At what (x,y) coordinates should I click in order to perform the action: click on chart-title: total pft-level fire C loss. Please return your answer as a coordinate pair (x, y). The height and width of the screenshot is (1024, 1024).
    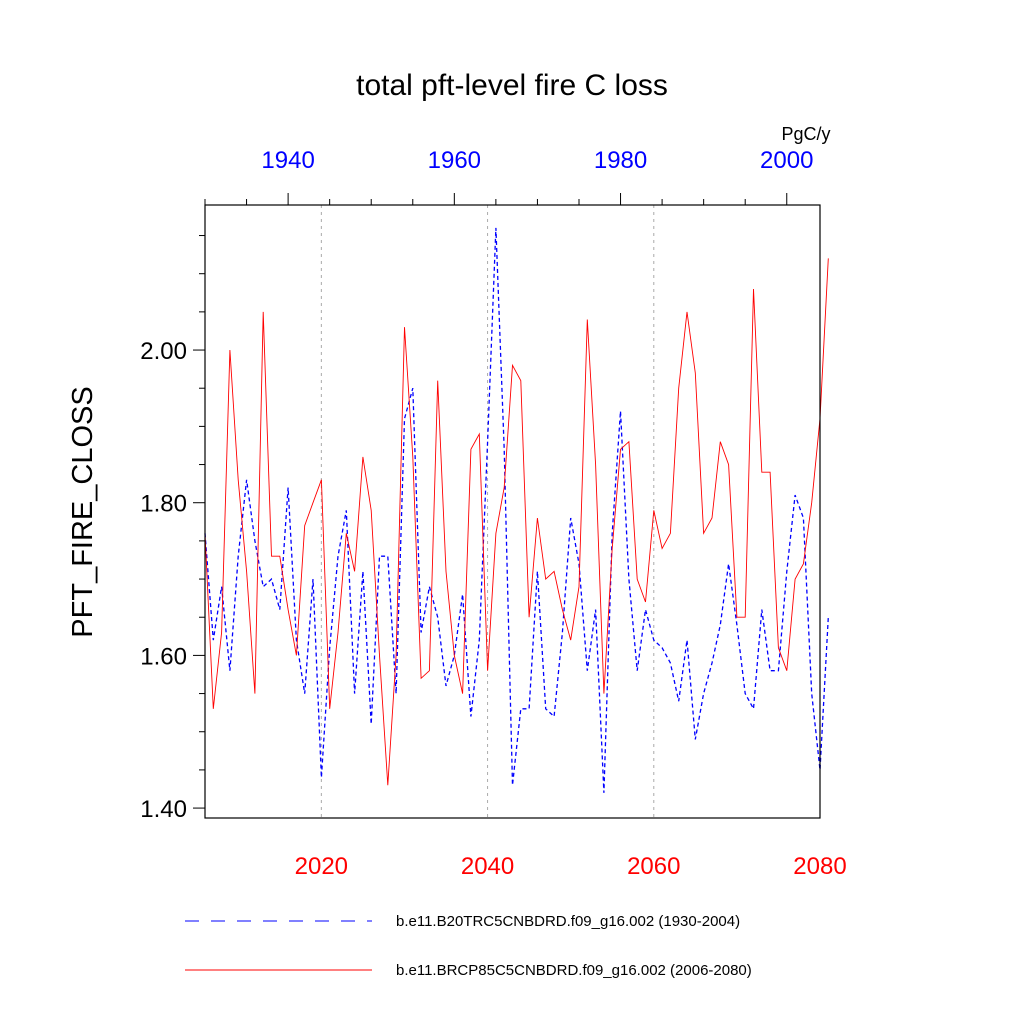
    Looking at the image, I should click on (512, 85).